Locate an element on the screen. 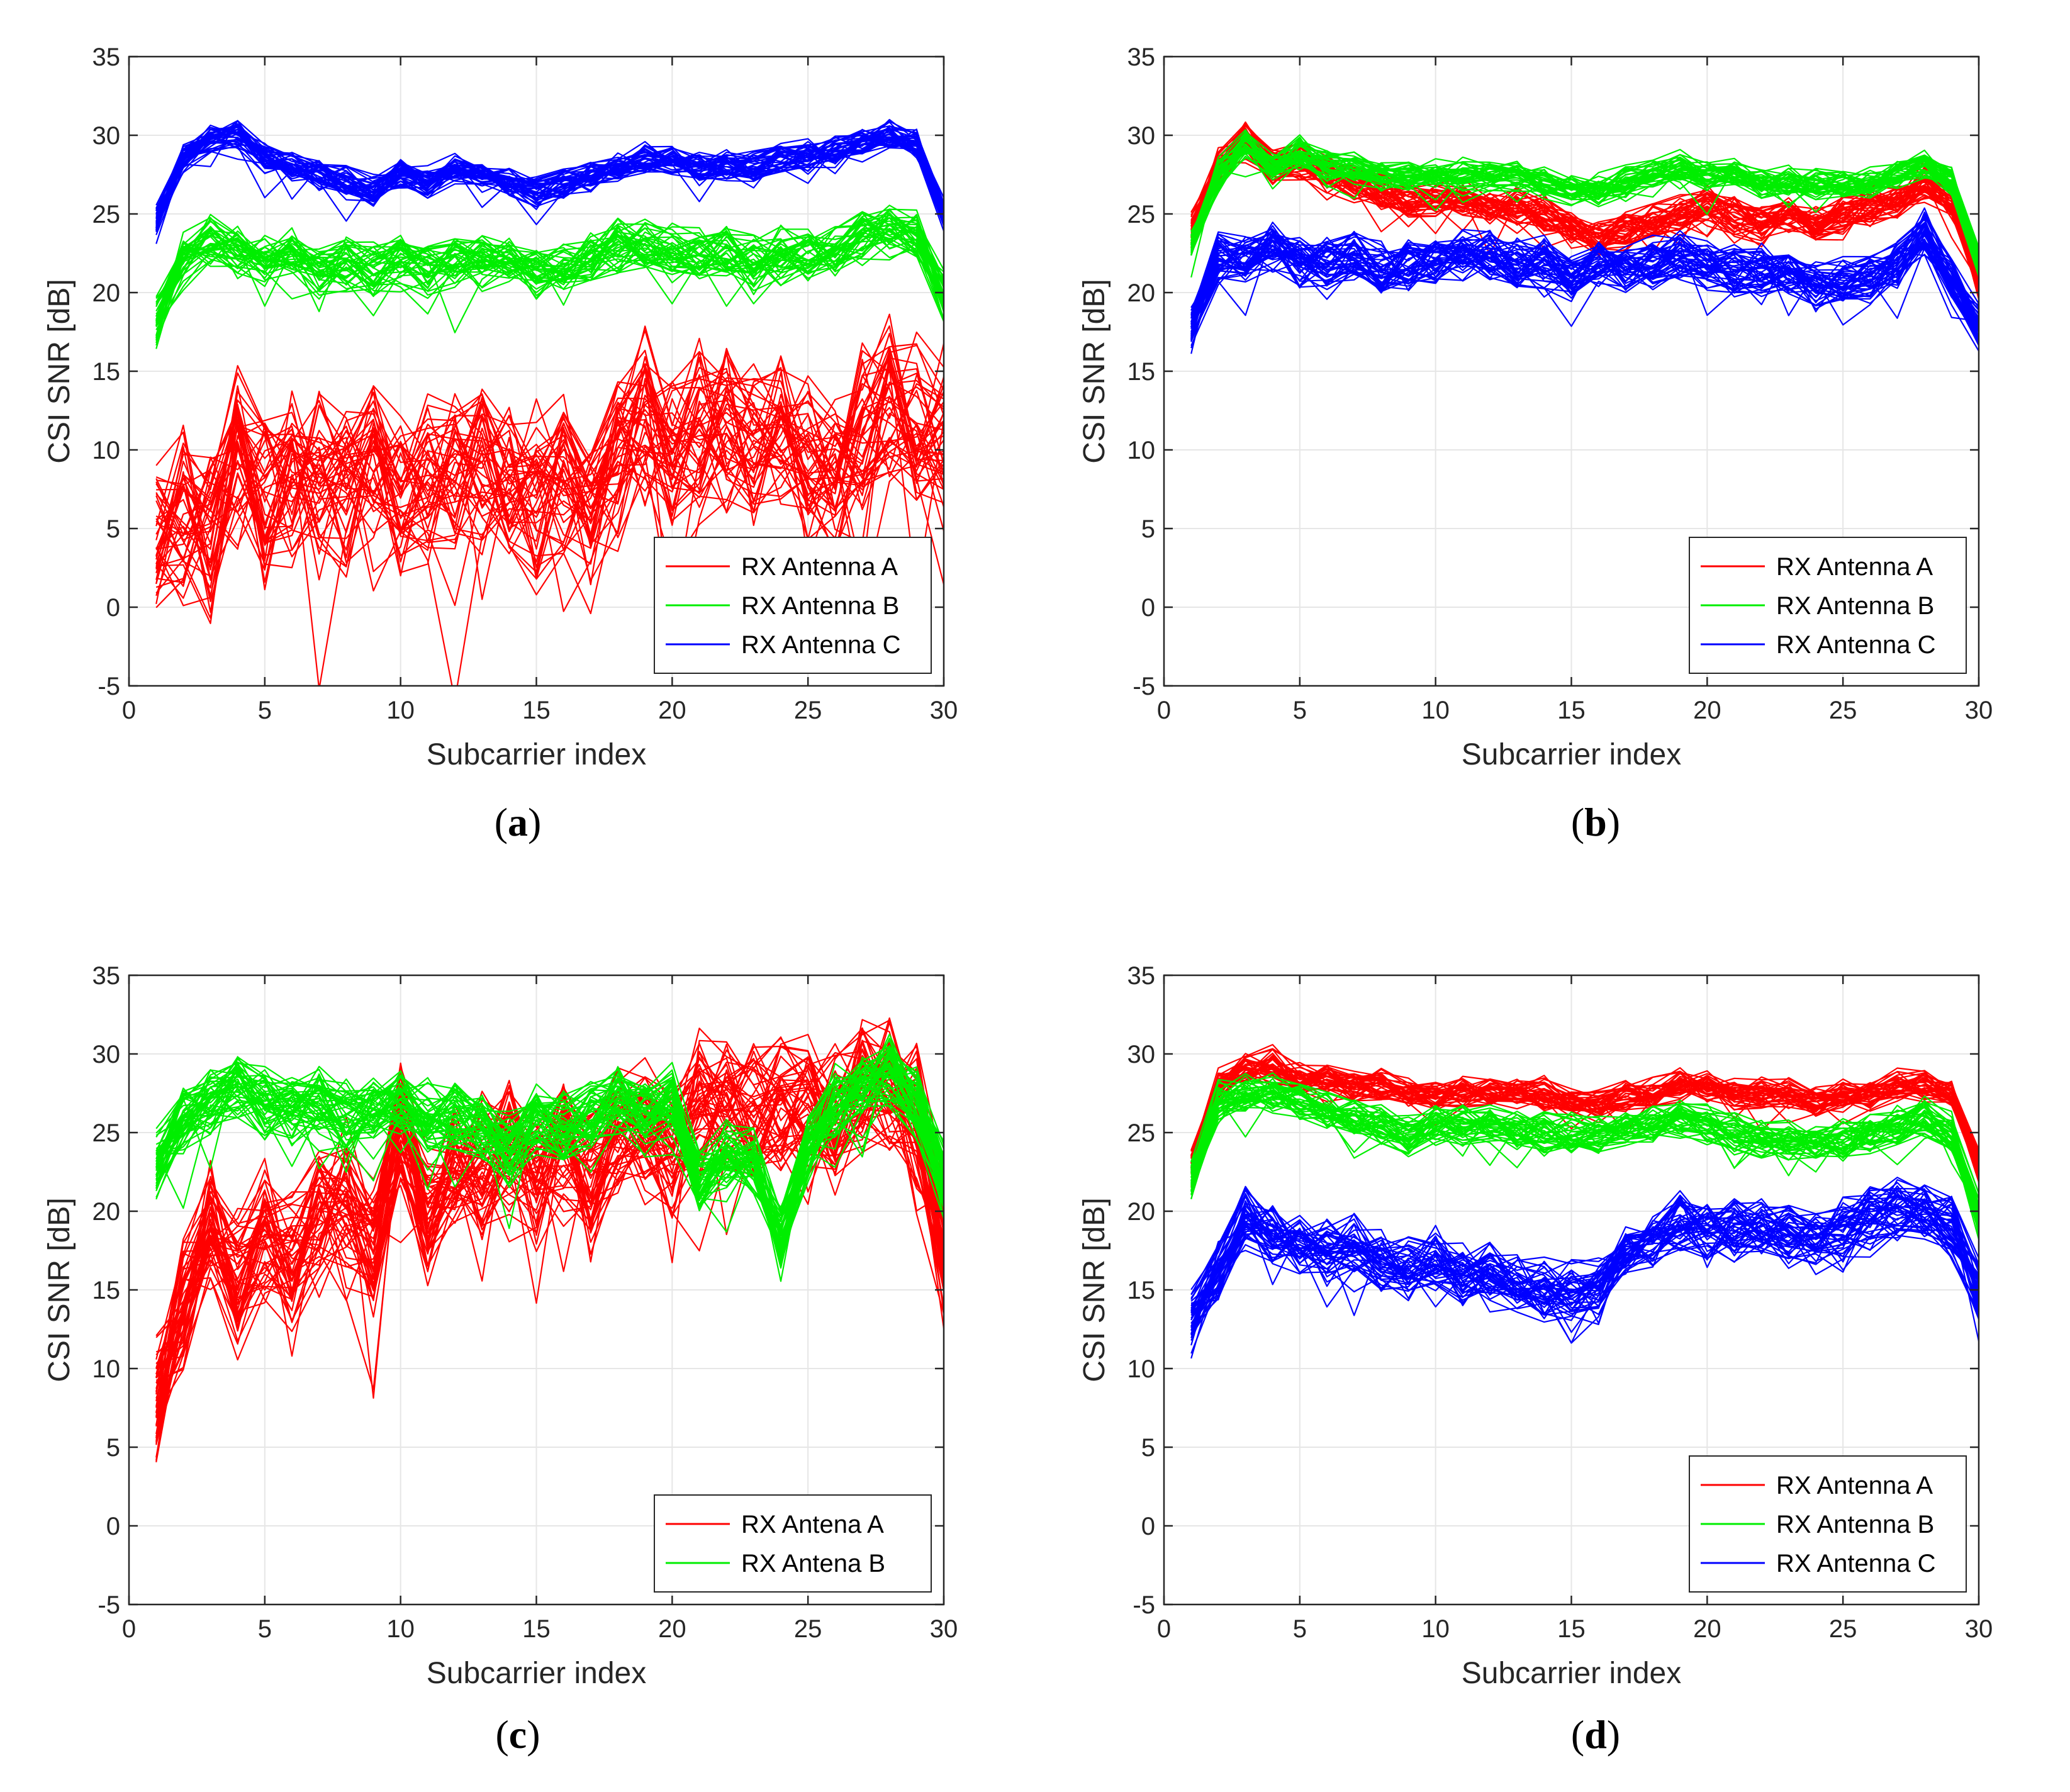 The width and height of the screenshot is (2070, 1792). legend: RX Antenna A RX Antenna B RX Antenna C is located at coordinates (1828, 1524).